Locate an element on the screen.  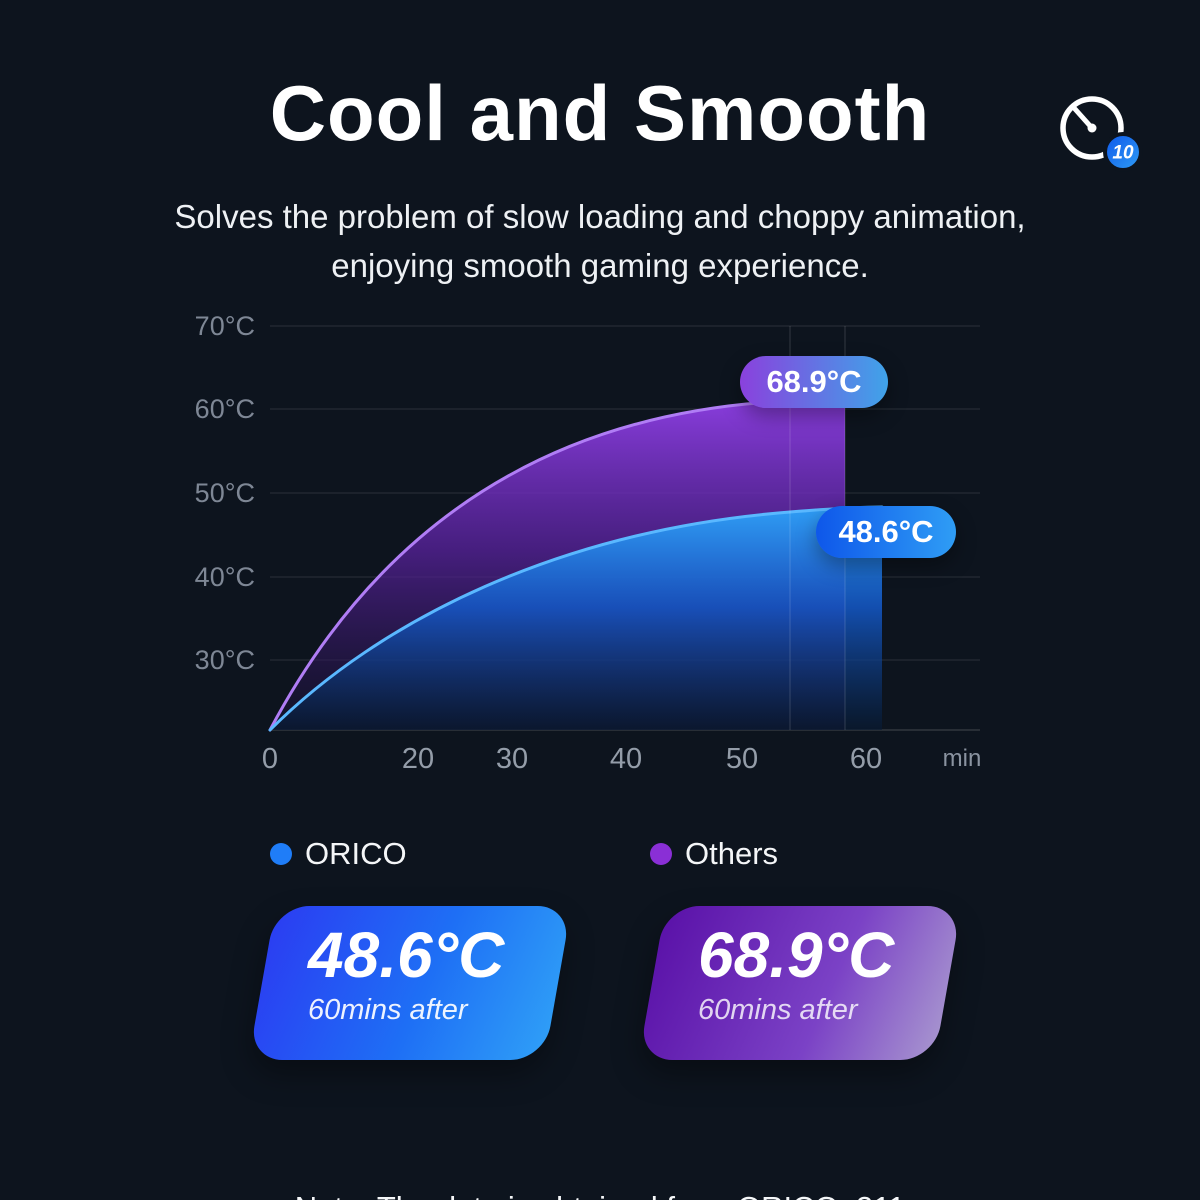
legend-label-orico: ORICO is located at coordinates (356, 853).